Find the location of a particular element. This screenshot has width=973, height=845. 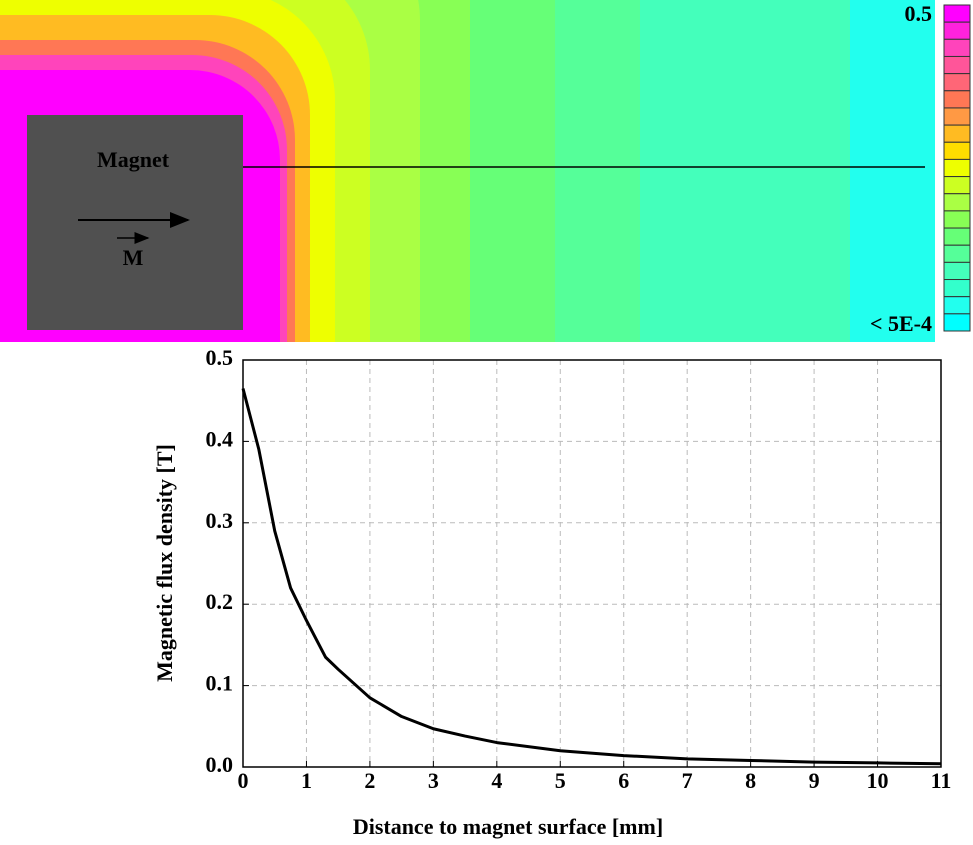

magnet-label: Magnet is located at coordinates (133, 159).